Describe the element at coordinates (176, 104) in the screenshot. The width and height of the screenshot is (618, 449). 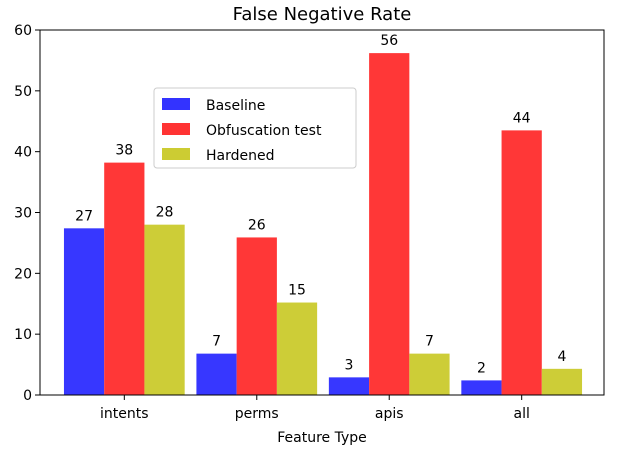
I see `legend-swatch-baseline` at that location.